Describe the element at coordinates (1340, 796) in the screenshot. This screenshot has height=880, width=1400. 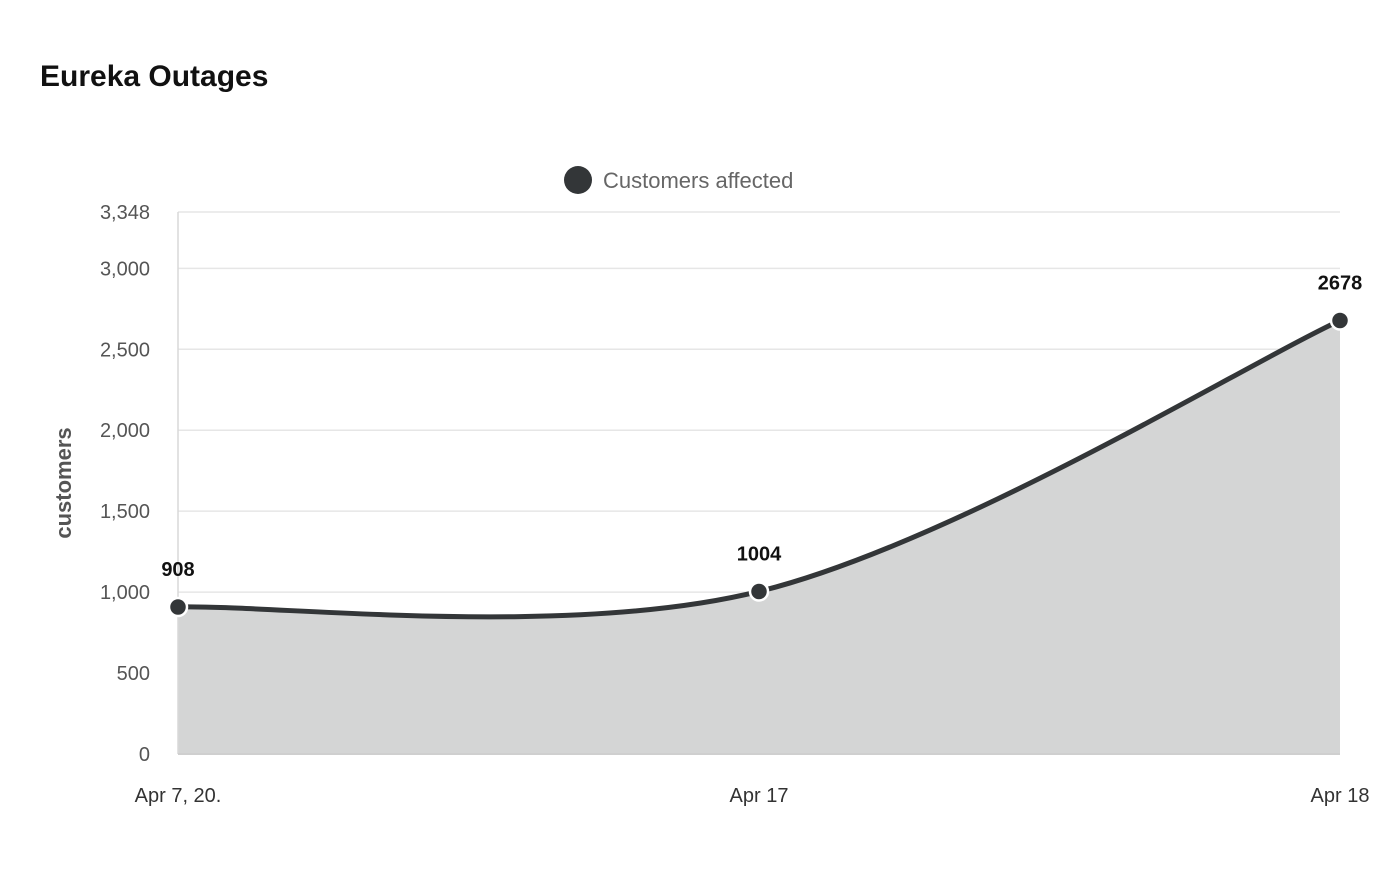
I see `x-tick-label: Apr 18` at that location.